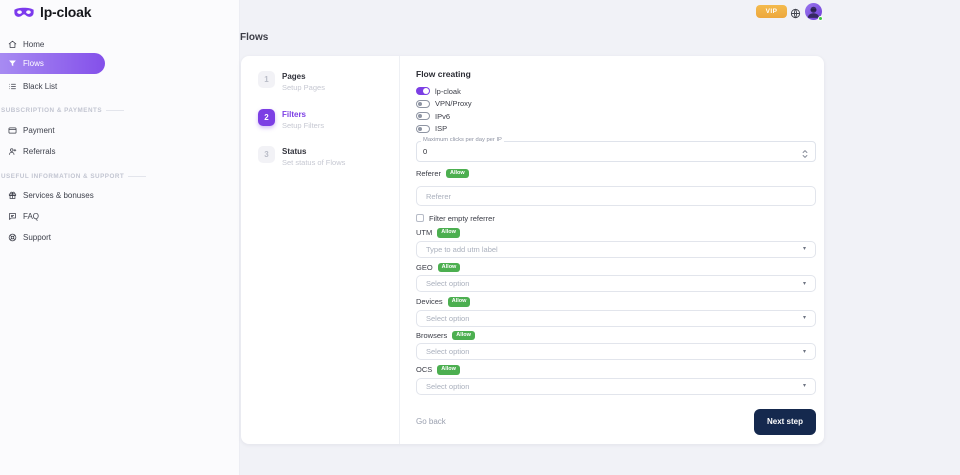 The height and width of the screenshot is (475, 960). I want to click on step-subtitle: Set status of Flows, so click(314, 162).